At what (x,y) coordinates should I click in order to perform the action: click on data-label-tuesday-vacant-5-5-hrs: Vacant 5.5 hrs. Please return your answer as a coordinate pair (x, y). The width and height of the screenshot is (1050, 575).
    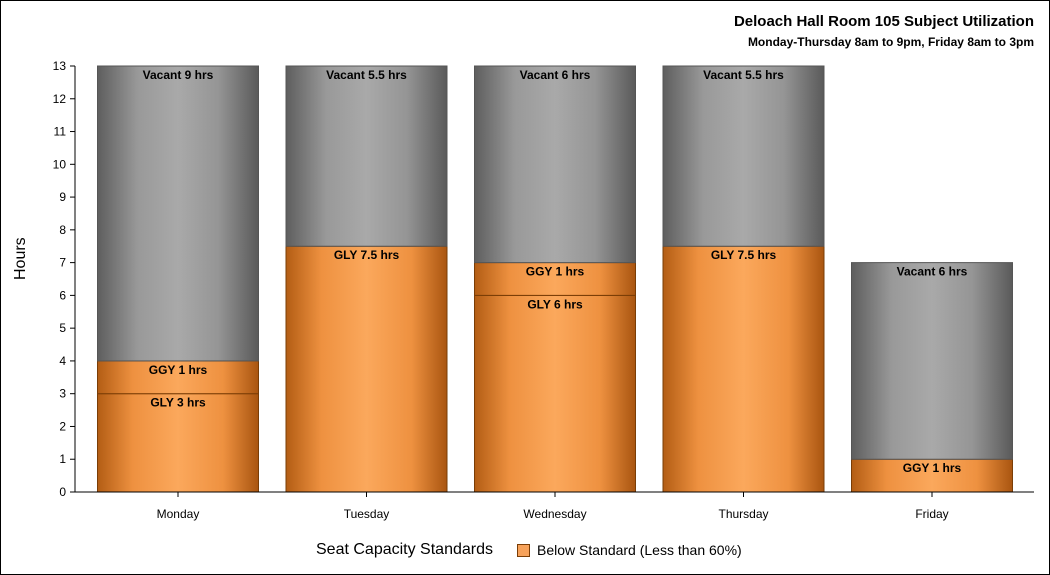
    Looking at the image, I should click on (366, 75).